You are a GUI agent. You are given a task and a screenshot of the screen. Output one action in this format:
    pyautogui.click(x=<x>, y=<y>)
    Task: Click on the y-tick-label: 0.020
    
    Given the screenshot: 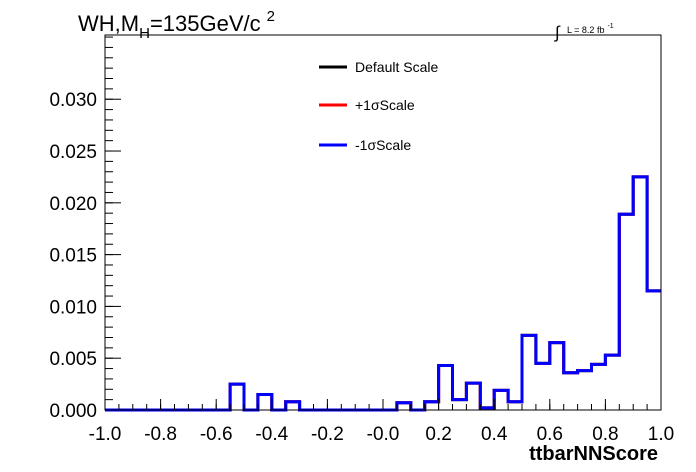 What is the action you would take?
    pyautogui.click(x=73, y=204)
    